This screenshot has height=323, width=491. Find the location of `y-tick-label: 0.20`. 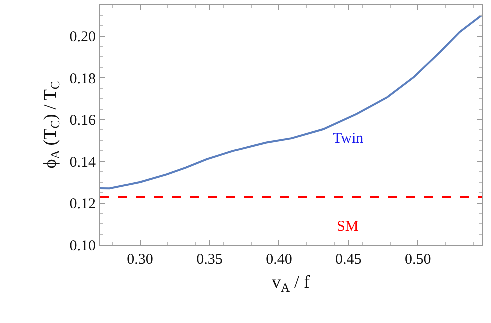

y-tick-label: 0.20 is located at coordinates (83, 38).